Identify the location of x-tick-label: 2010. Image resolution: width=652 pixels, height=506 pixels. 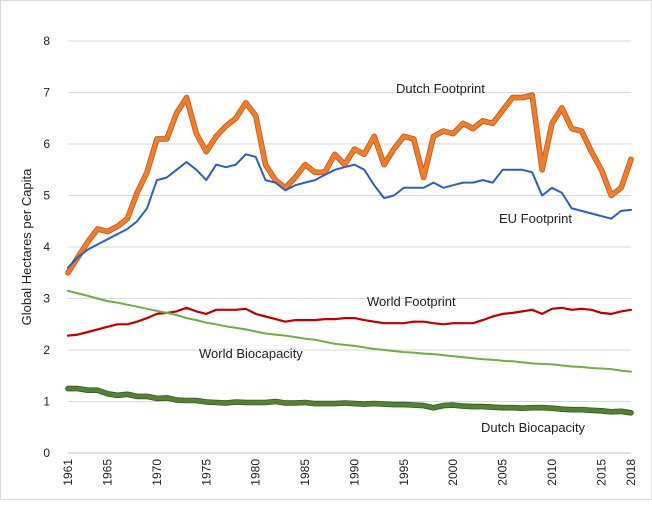
(552, 472).